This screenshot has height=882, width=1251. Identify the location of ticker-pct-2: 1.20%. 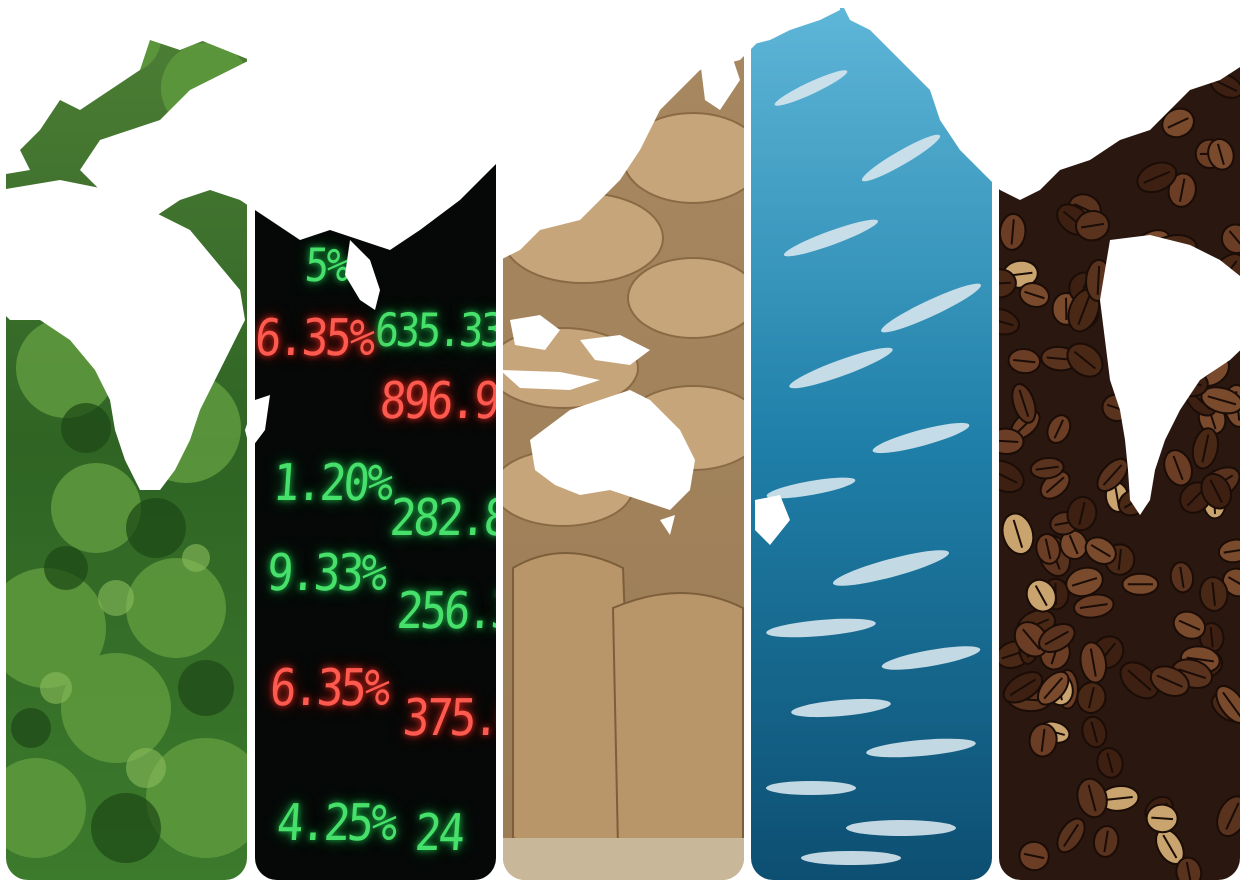
(331, 483).